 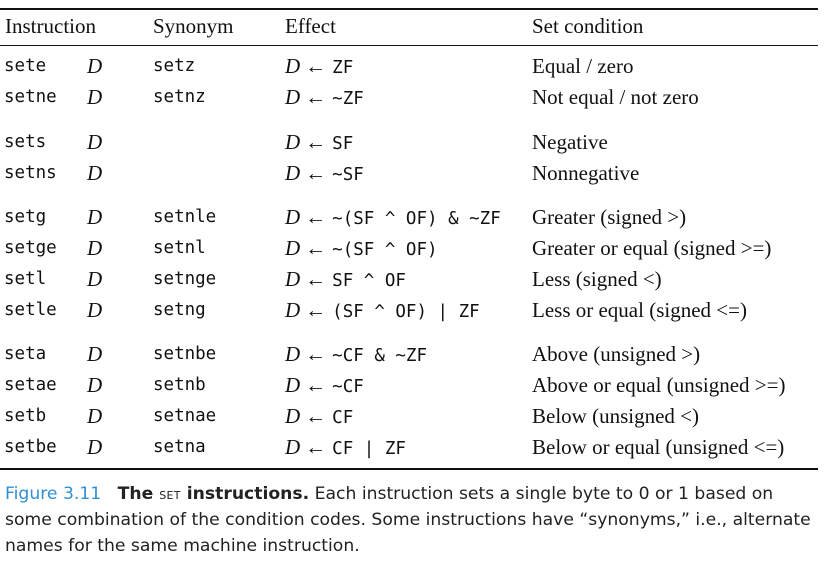 I want to click on table-row: sets D D ← SF Negative, so click(x=414, y=142).